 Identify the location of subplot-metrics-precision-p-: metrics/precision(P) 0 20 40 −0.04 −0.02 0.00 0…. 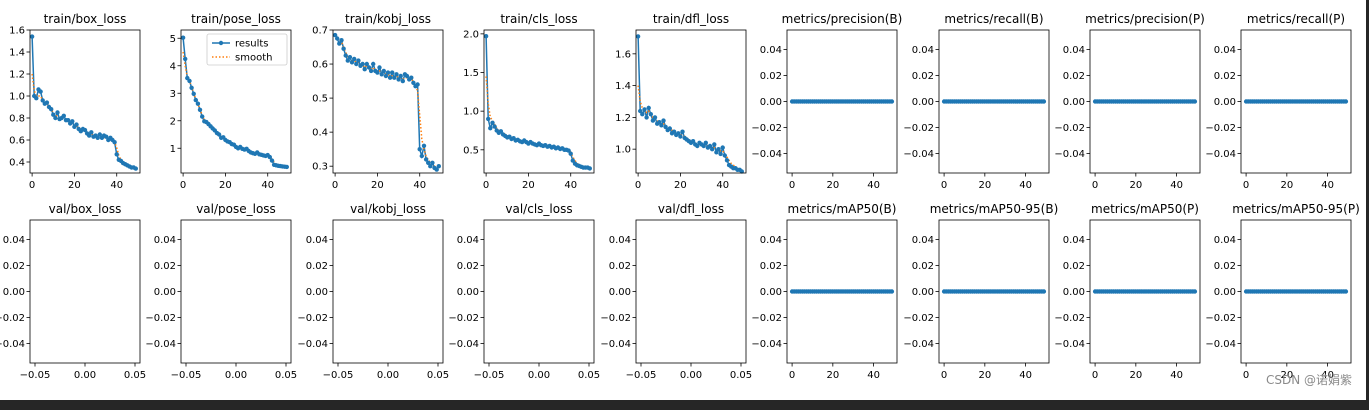
(1129, 101).